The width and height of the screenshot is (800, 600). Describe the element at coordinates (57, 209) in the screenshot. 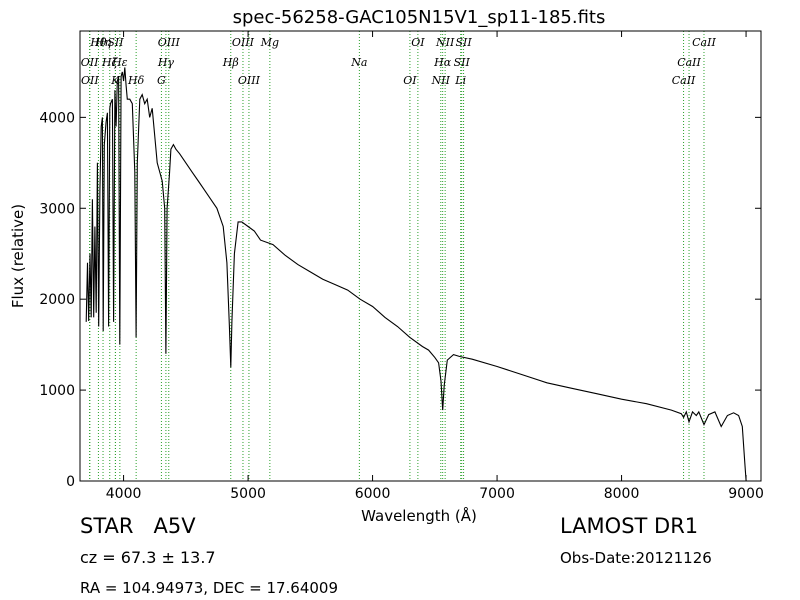

I see `y-tick-label: 3000` at that location.